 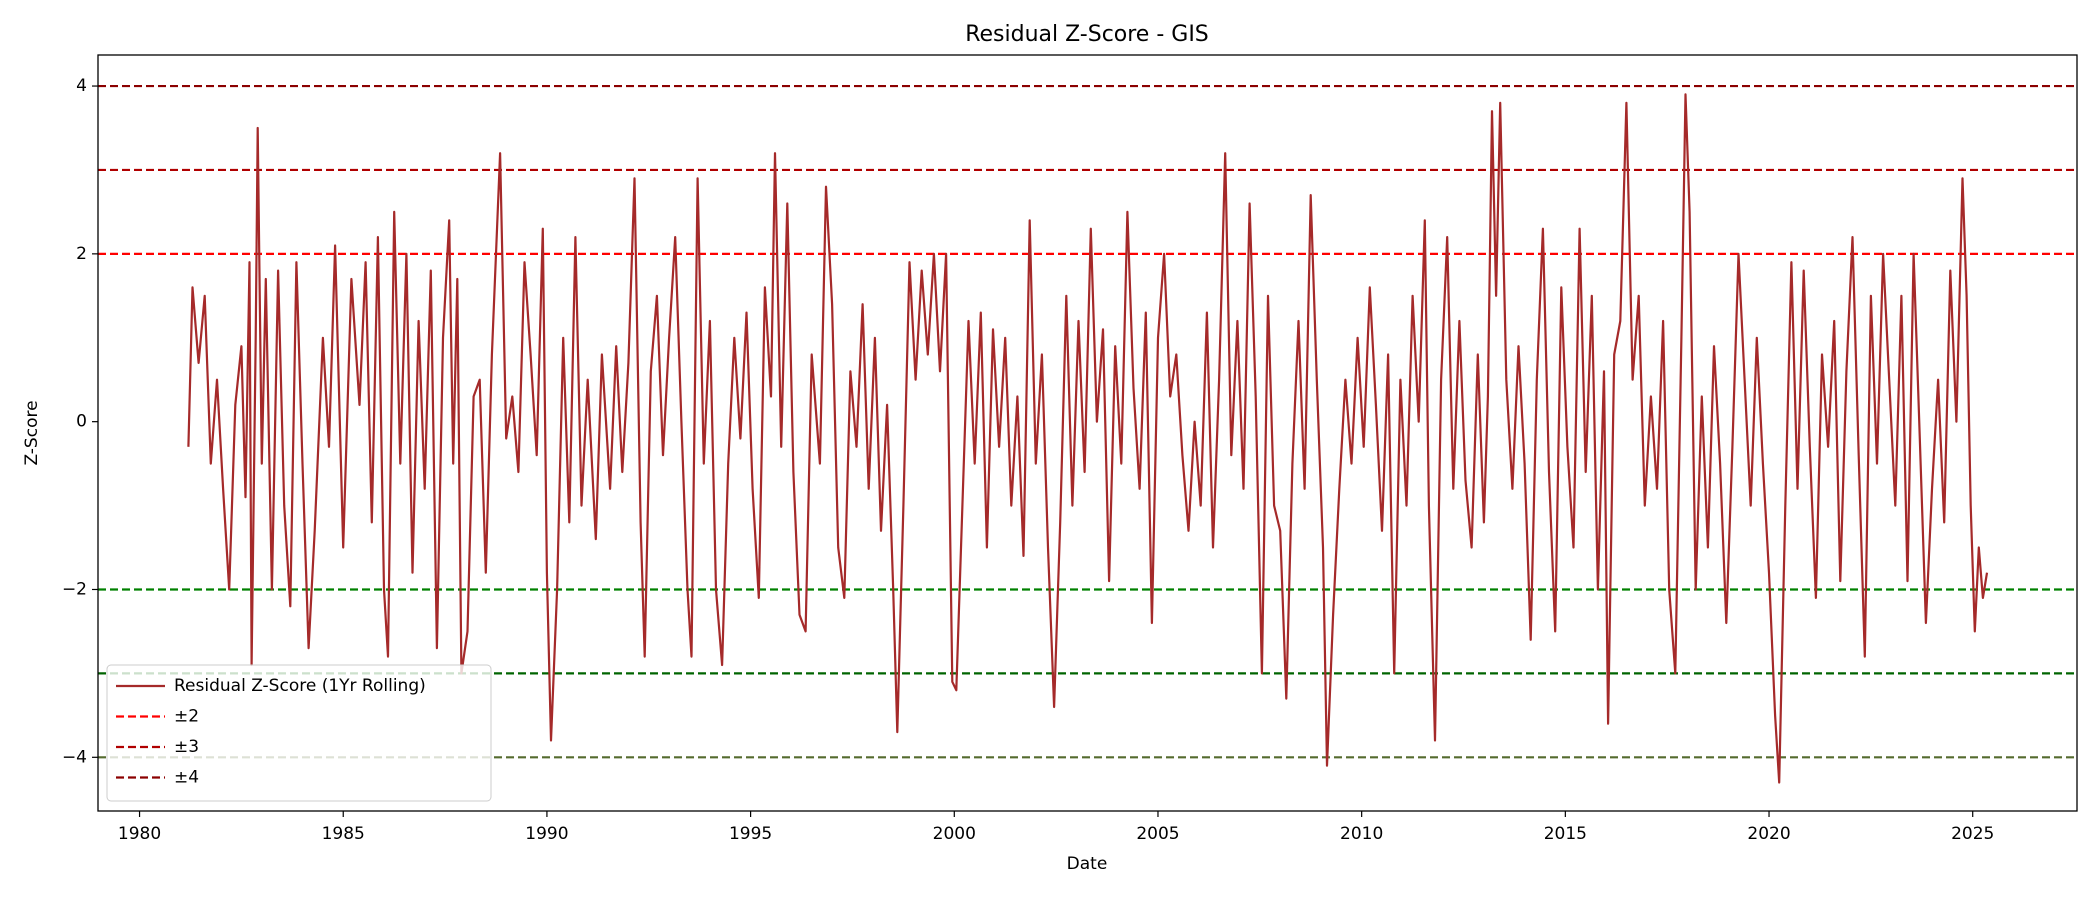 What do you see at coordinates (139, 834) in the screenshot?
I see `x-tick-label: 1980` at bounding box center [139, 834].